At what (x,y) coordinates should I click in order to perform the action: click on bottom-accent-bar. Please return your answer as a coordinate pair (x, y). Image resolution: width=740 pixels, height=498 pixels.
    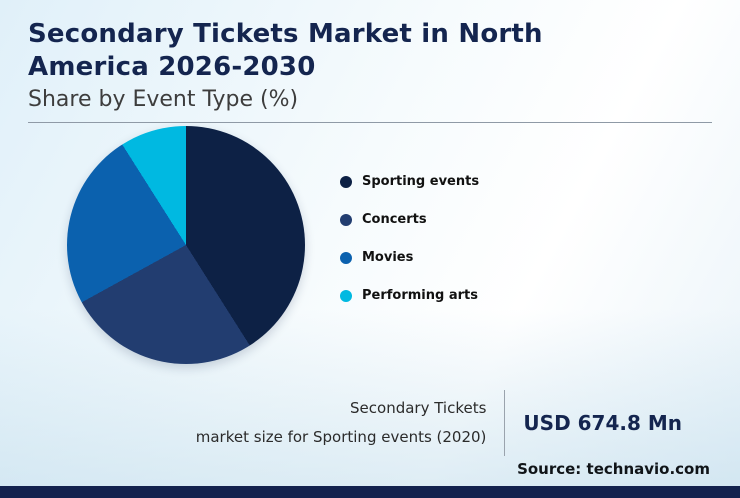
    Looking at the image, I should click on (370, 492).